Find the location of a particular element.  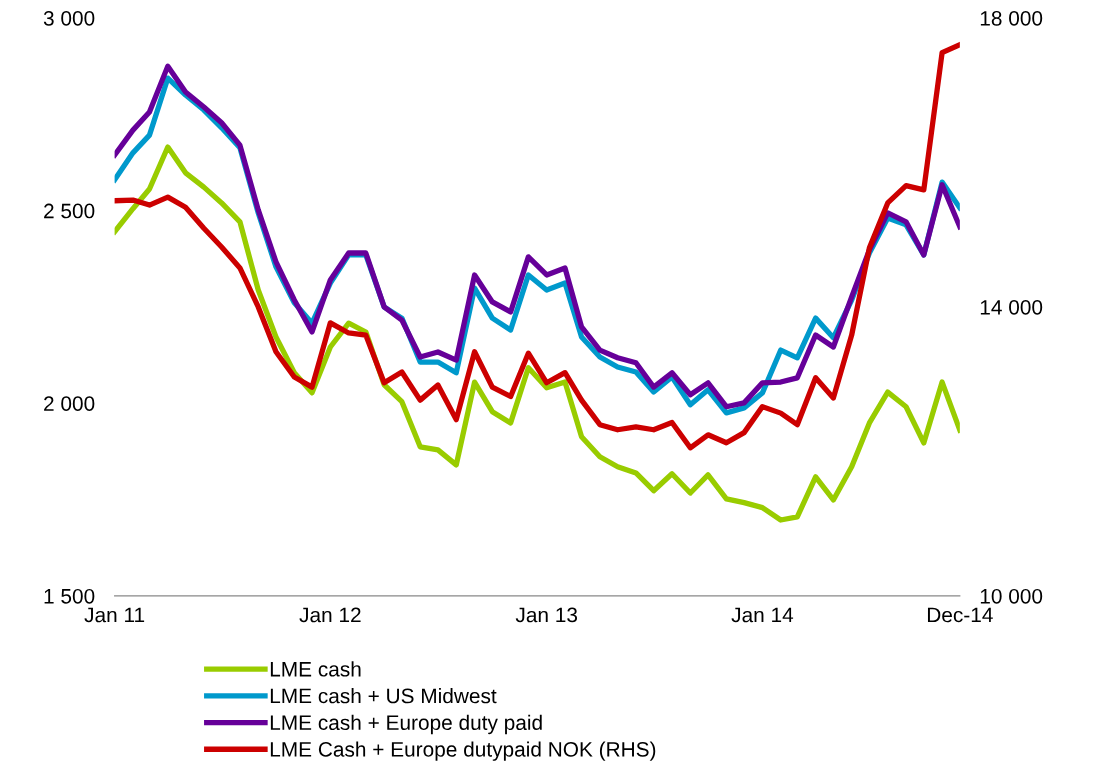

x-tick-label: Jan 12 is located at coordinates (330, 615).